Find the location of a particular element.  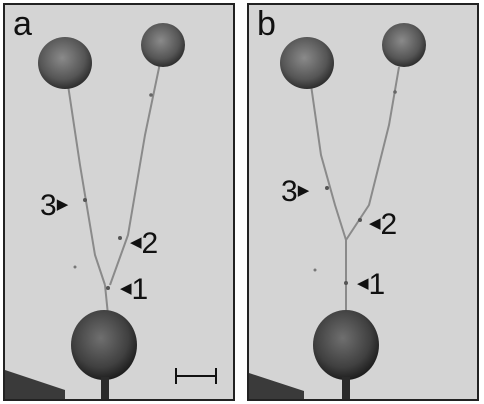

panel-label: b is located at coordinates (266, 24).